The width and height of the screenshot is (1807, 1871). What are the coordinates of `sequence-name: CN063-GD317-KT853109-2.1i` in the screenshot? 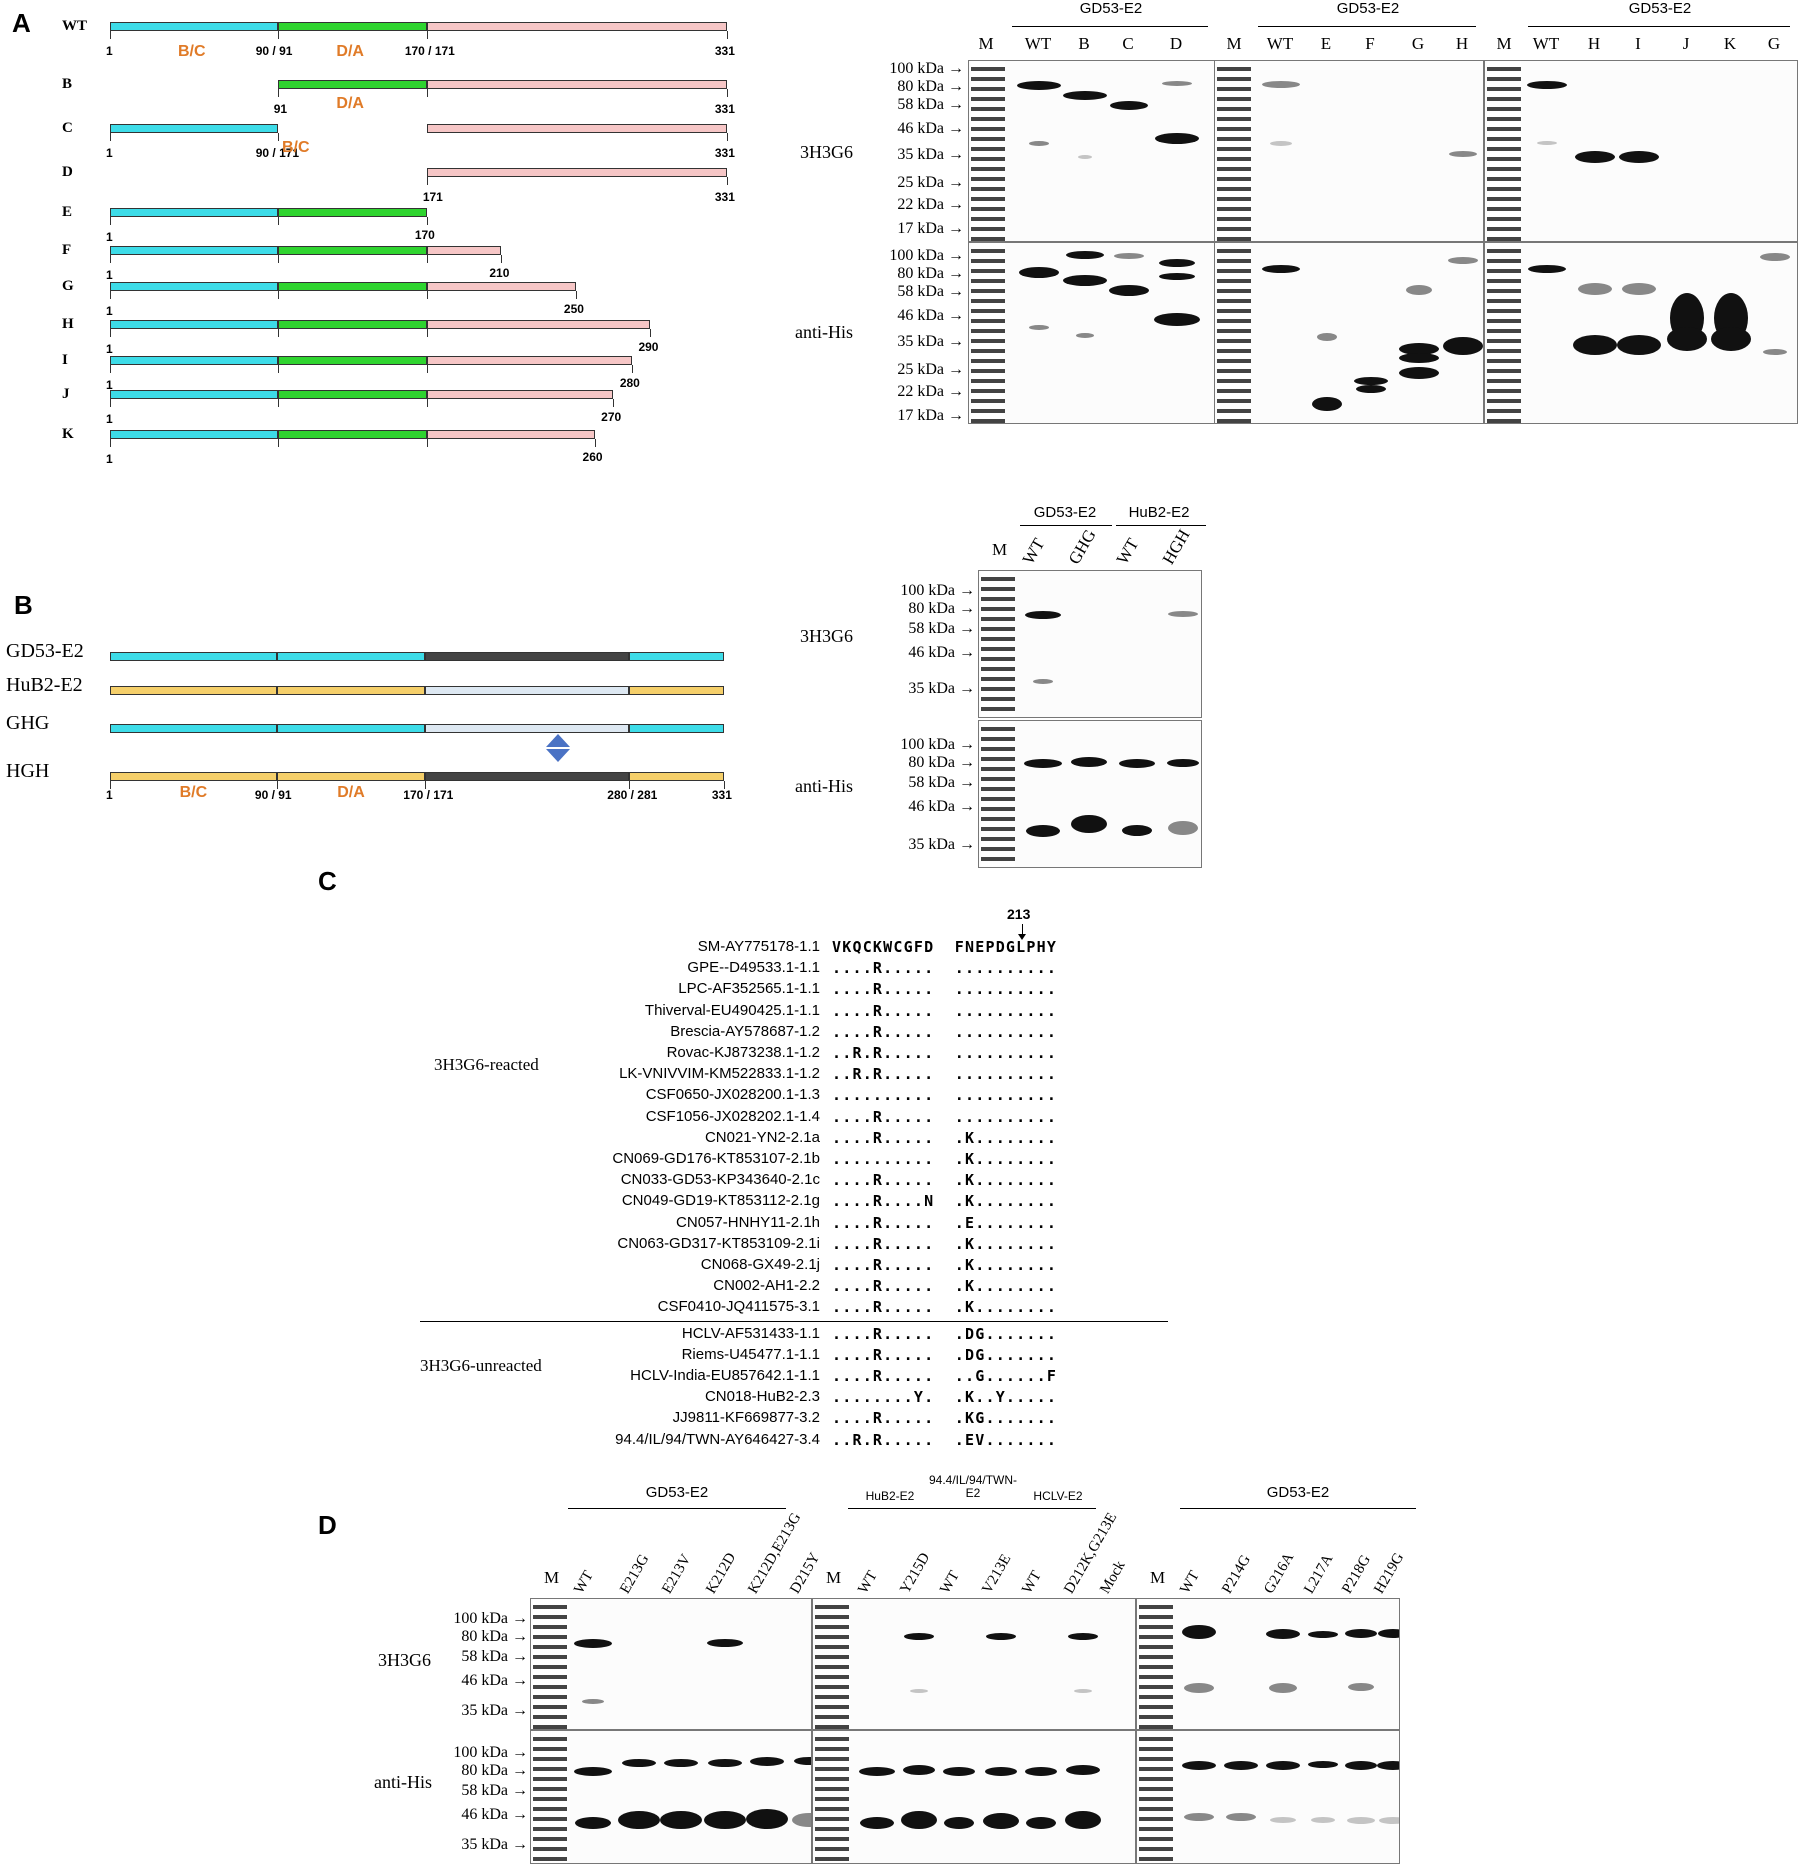 It's located at (718, 1243).